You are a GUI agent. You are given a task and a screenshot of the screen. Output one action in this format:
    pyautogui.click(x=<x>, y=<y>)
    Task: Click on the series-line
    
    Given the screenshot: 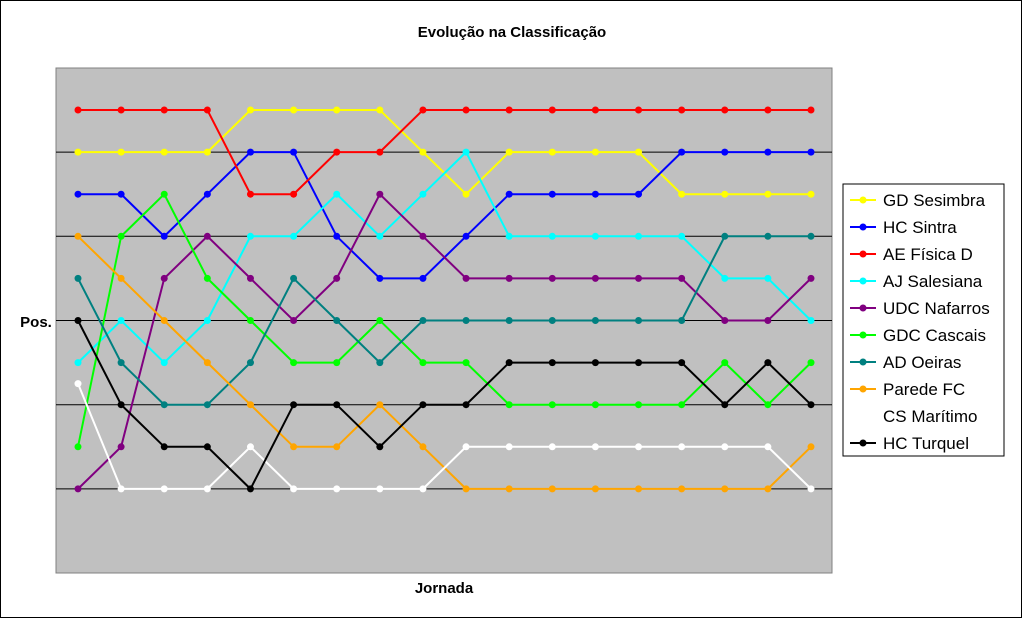 What is the action you would take?
    pyautogui.click(x=444, y=436)
    